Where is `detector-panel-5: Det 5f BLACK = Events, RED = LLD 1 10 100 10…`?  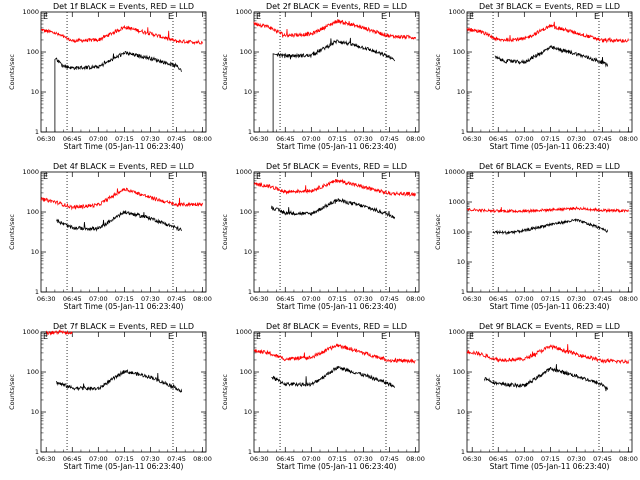 detector-panel-5: Det 5f BLACK = Events, RED = LLD 1 10 100 10… is located at coordinates (320, 240).